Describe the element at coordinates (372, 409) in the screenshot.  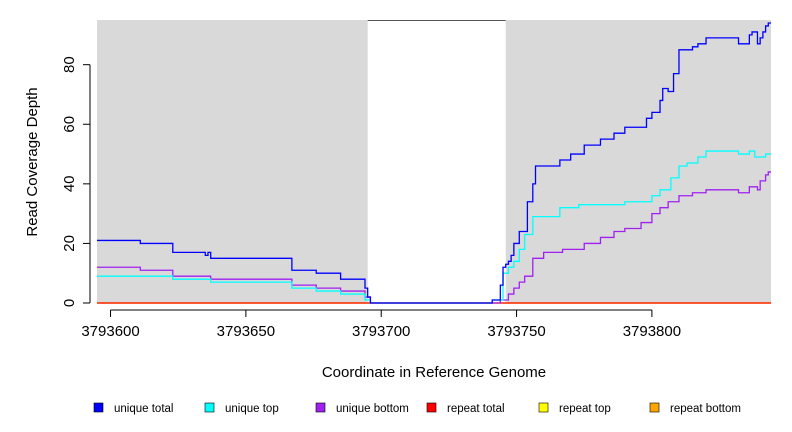
I see `legend-label: unique bottom` at that location.